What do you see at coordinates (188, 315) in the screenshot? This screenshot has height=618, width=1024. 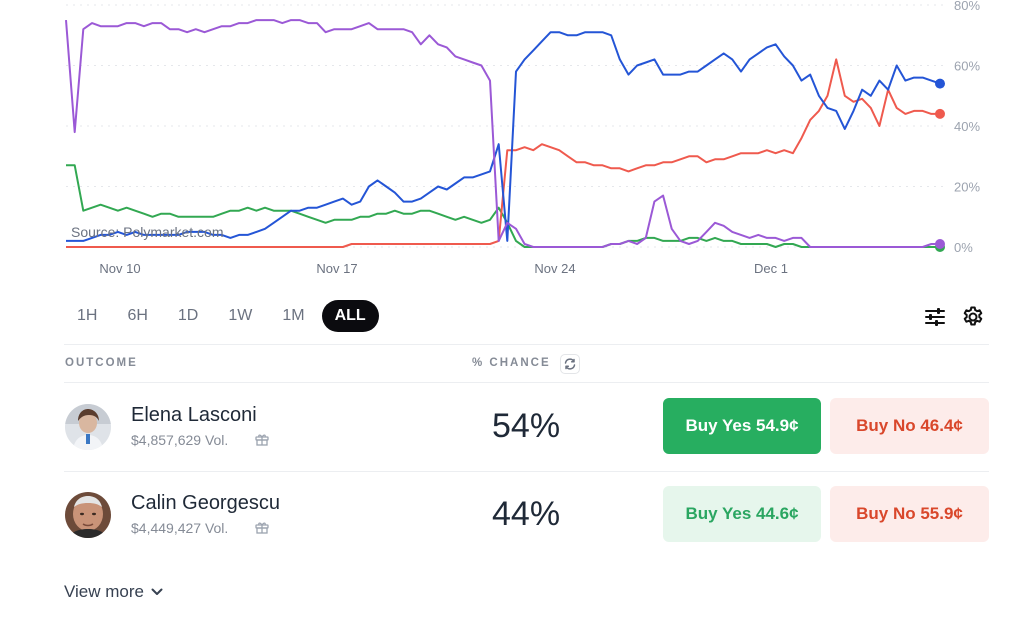 I see `range-tab-1d: 1D` at bounding box center [188, 315].